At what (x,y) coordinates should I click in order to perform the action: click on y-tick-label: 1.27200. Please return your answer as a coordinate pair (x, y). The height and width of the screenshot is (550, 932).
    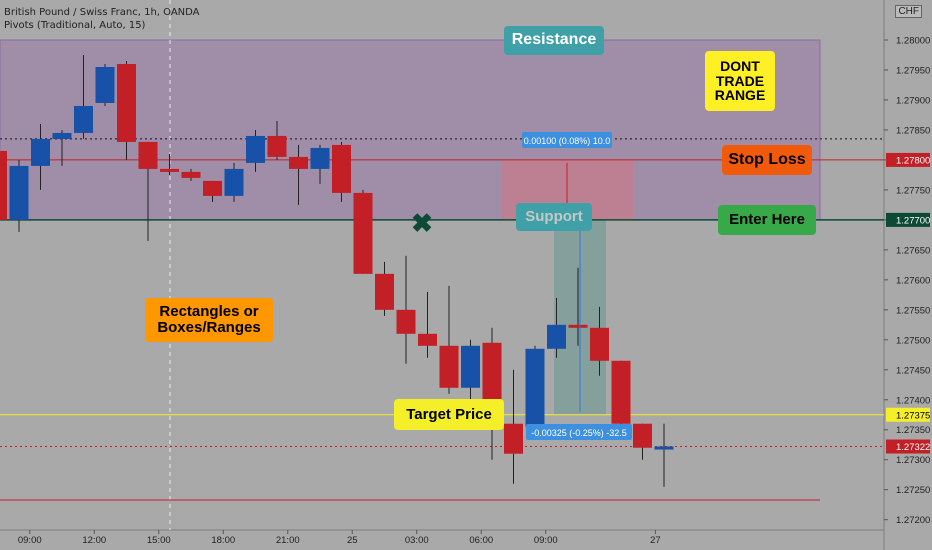
    Looking at the image, I should click on (913, 520).